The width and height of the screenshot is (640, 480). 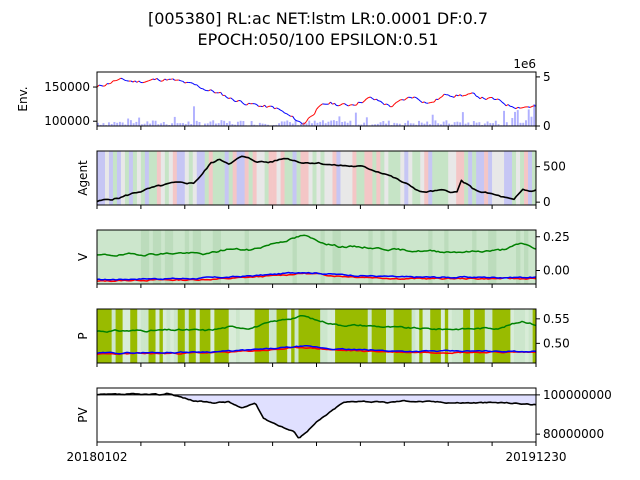 What do you see at coordinates (317, 39) in the screenshot?
I see `figure-title-line2: EPOCH:050/100 EPSILON:0.51` at bounding box center [317, 39].